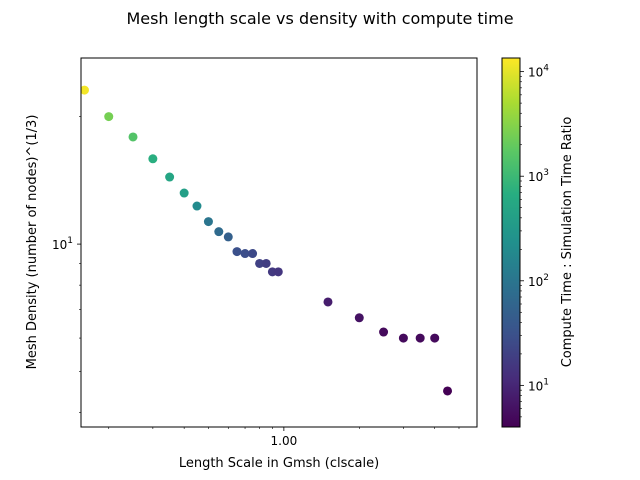  What do you see at coordinates (538, 281) in the screenshot?
I see `colorbar-tick-label: 10²` at bounding box center [538, 281].